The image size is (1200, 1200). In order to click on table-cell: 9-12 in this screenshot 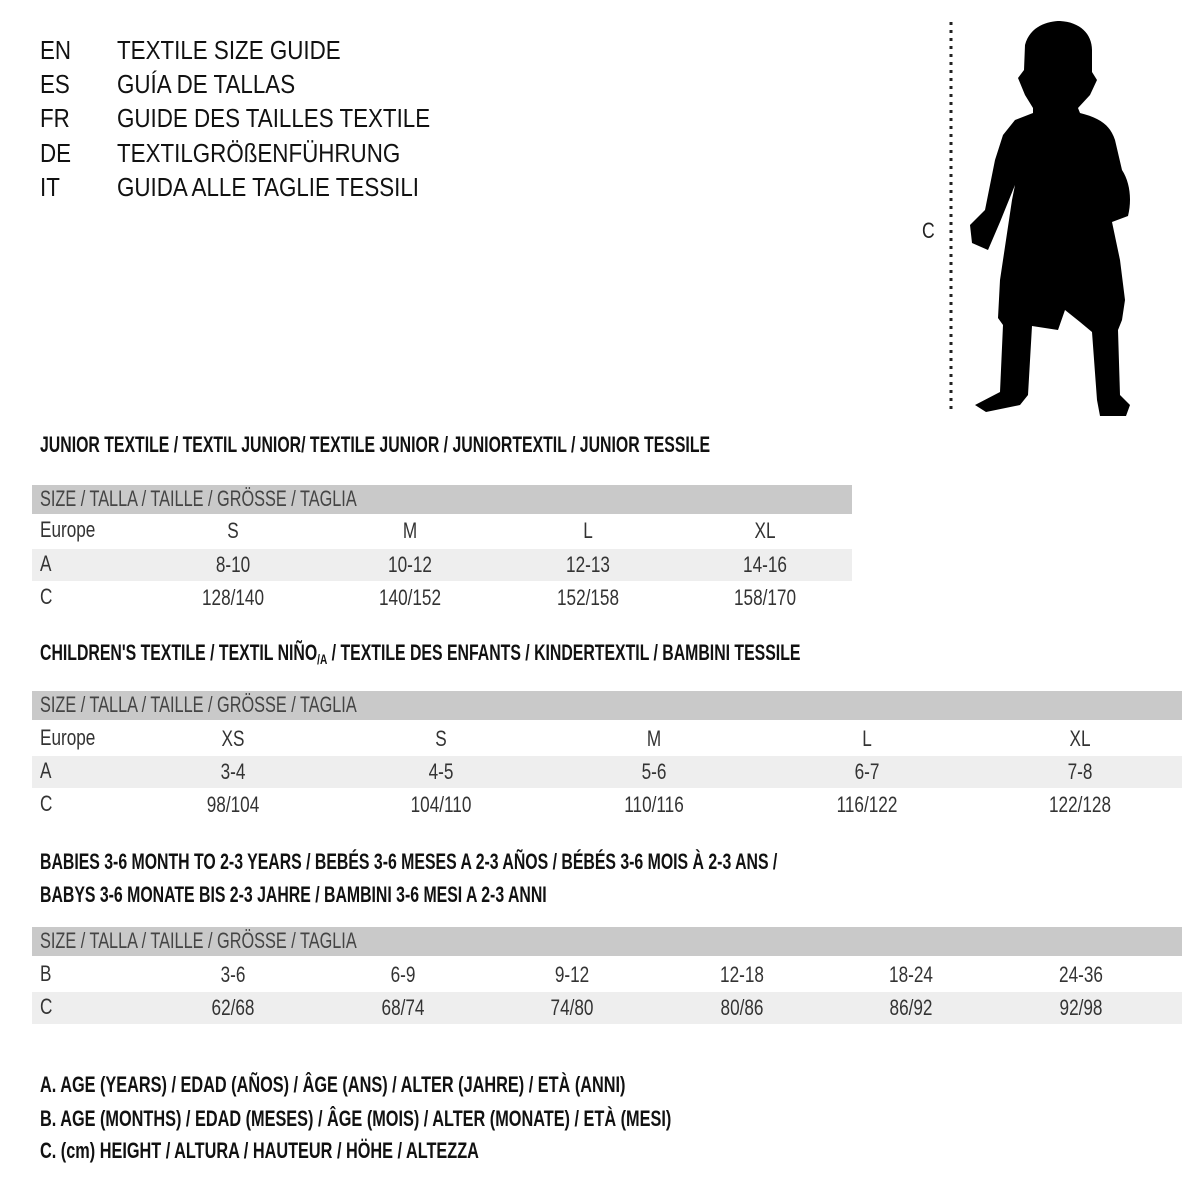, I will do `click(572, 974)`.